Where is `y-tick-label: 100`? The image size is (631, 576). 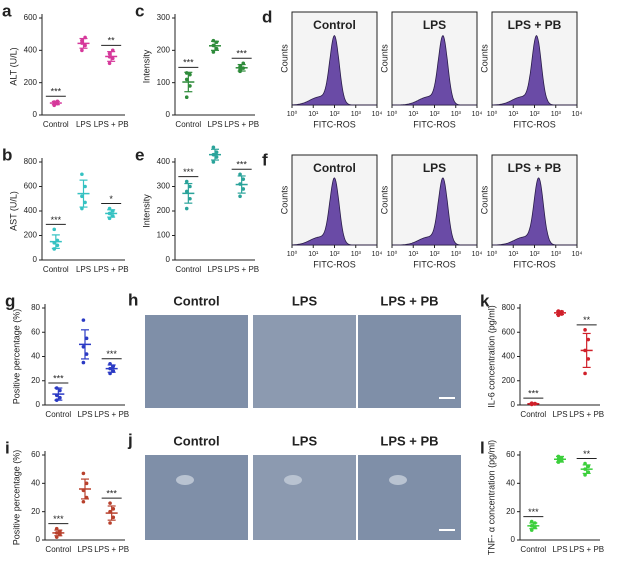 y-tick-label: 100 is located at coordinates (164, 235).